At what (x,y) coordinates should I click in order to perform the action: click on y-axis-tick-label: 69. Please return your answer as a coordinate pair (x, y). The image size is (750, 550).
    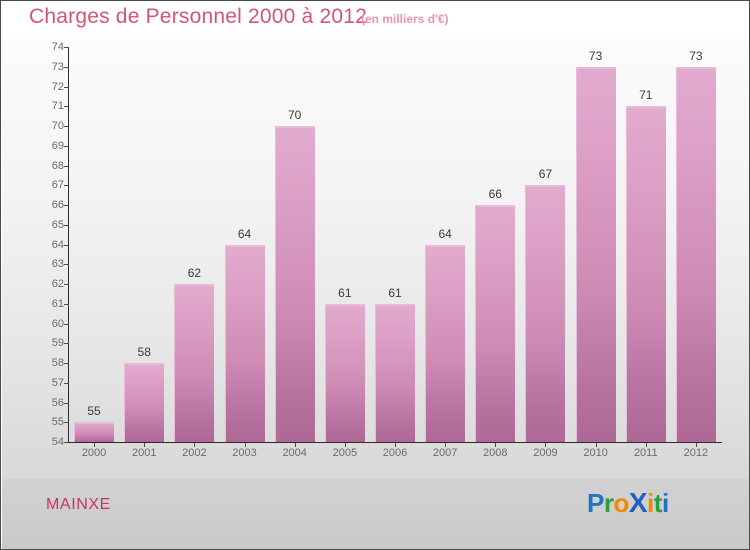
    Looking at the image, I should click on (57, 145).